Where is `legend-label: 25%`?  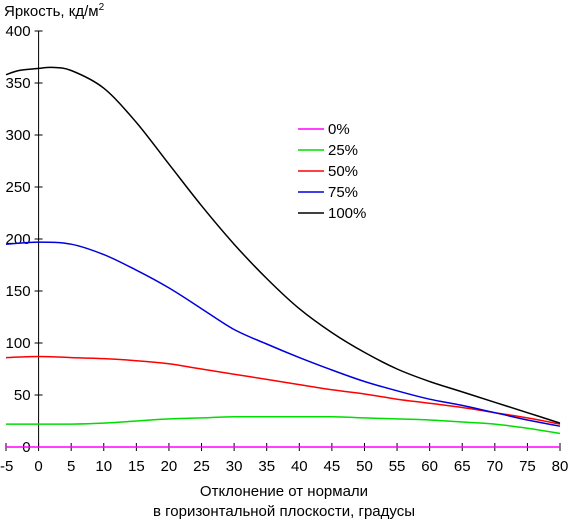
legend-label: 25% is located at coordinates (343, 150).